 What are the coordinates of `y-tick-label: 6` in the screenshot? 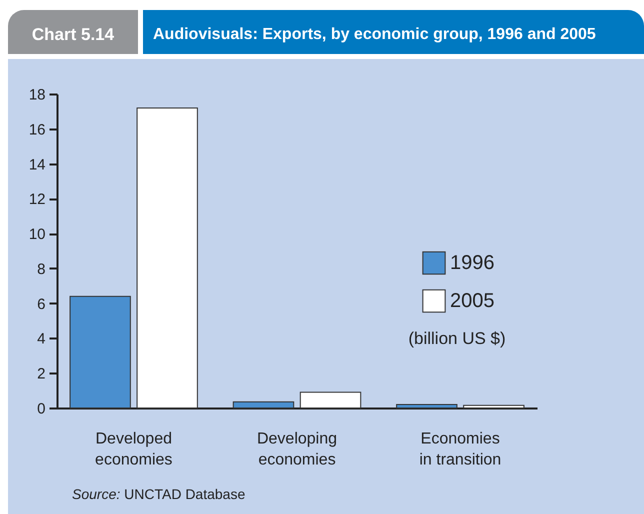 It's located at (41, 304).